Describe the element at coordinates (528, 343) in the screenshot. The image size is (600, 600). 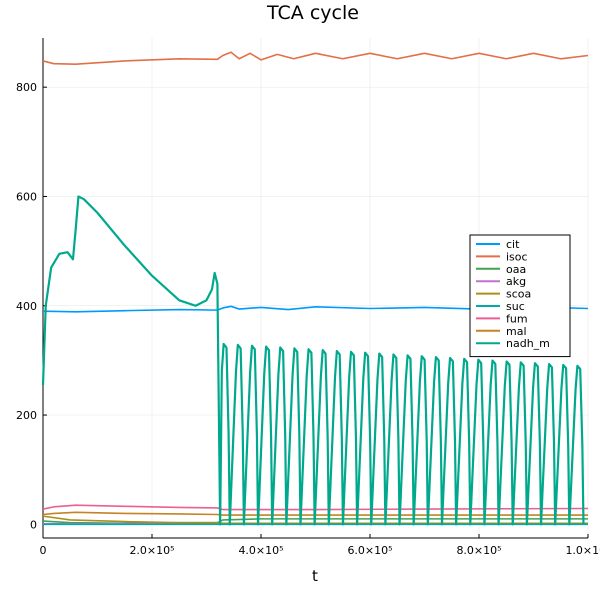
I see `legend-label-nadh_m: nadh_m` at that location.